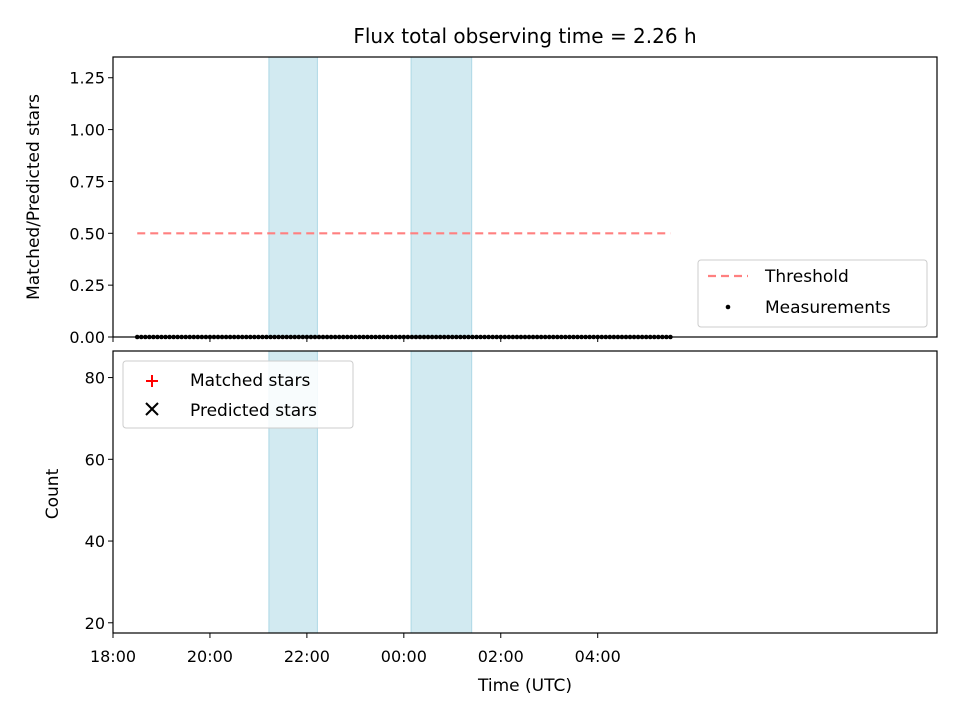 The image size is (960, 720). What do you see at coordinates (53, 493) in the screenshot?
I see `bottom-y-axis-label: Count` at bounding box center [53, 493].